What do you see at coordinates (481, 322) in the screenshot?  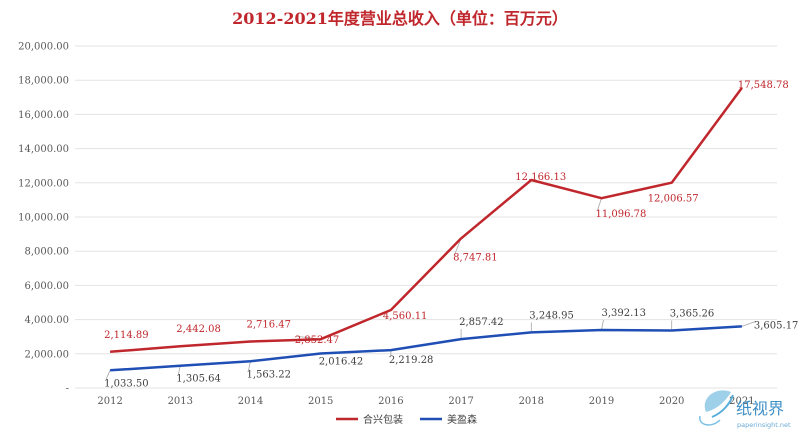 I see `data-label: 2,857.42` at bounding box center [481, 322].